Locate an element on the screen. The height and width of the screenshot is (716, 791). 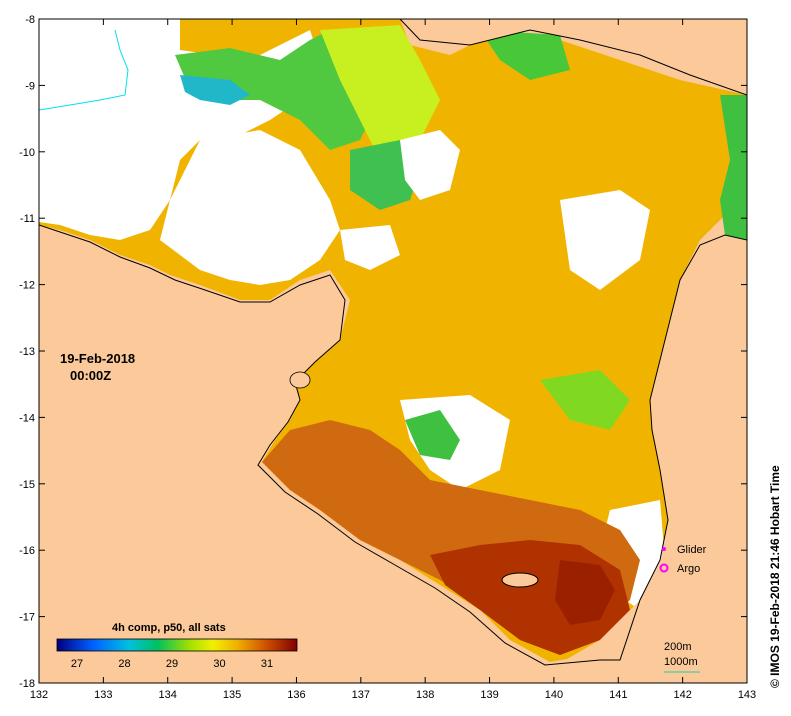
mornington-island is located at coordinates (520, 580).